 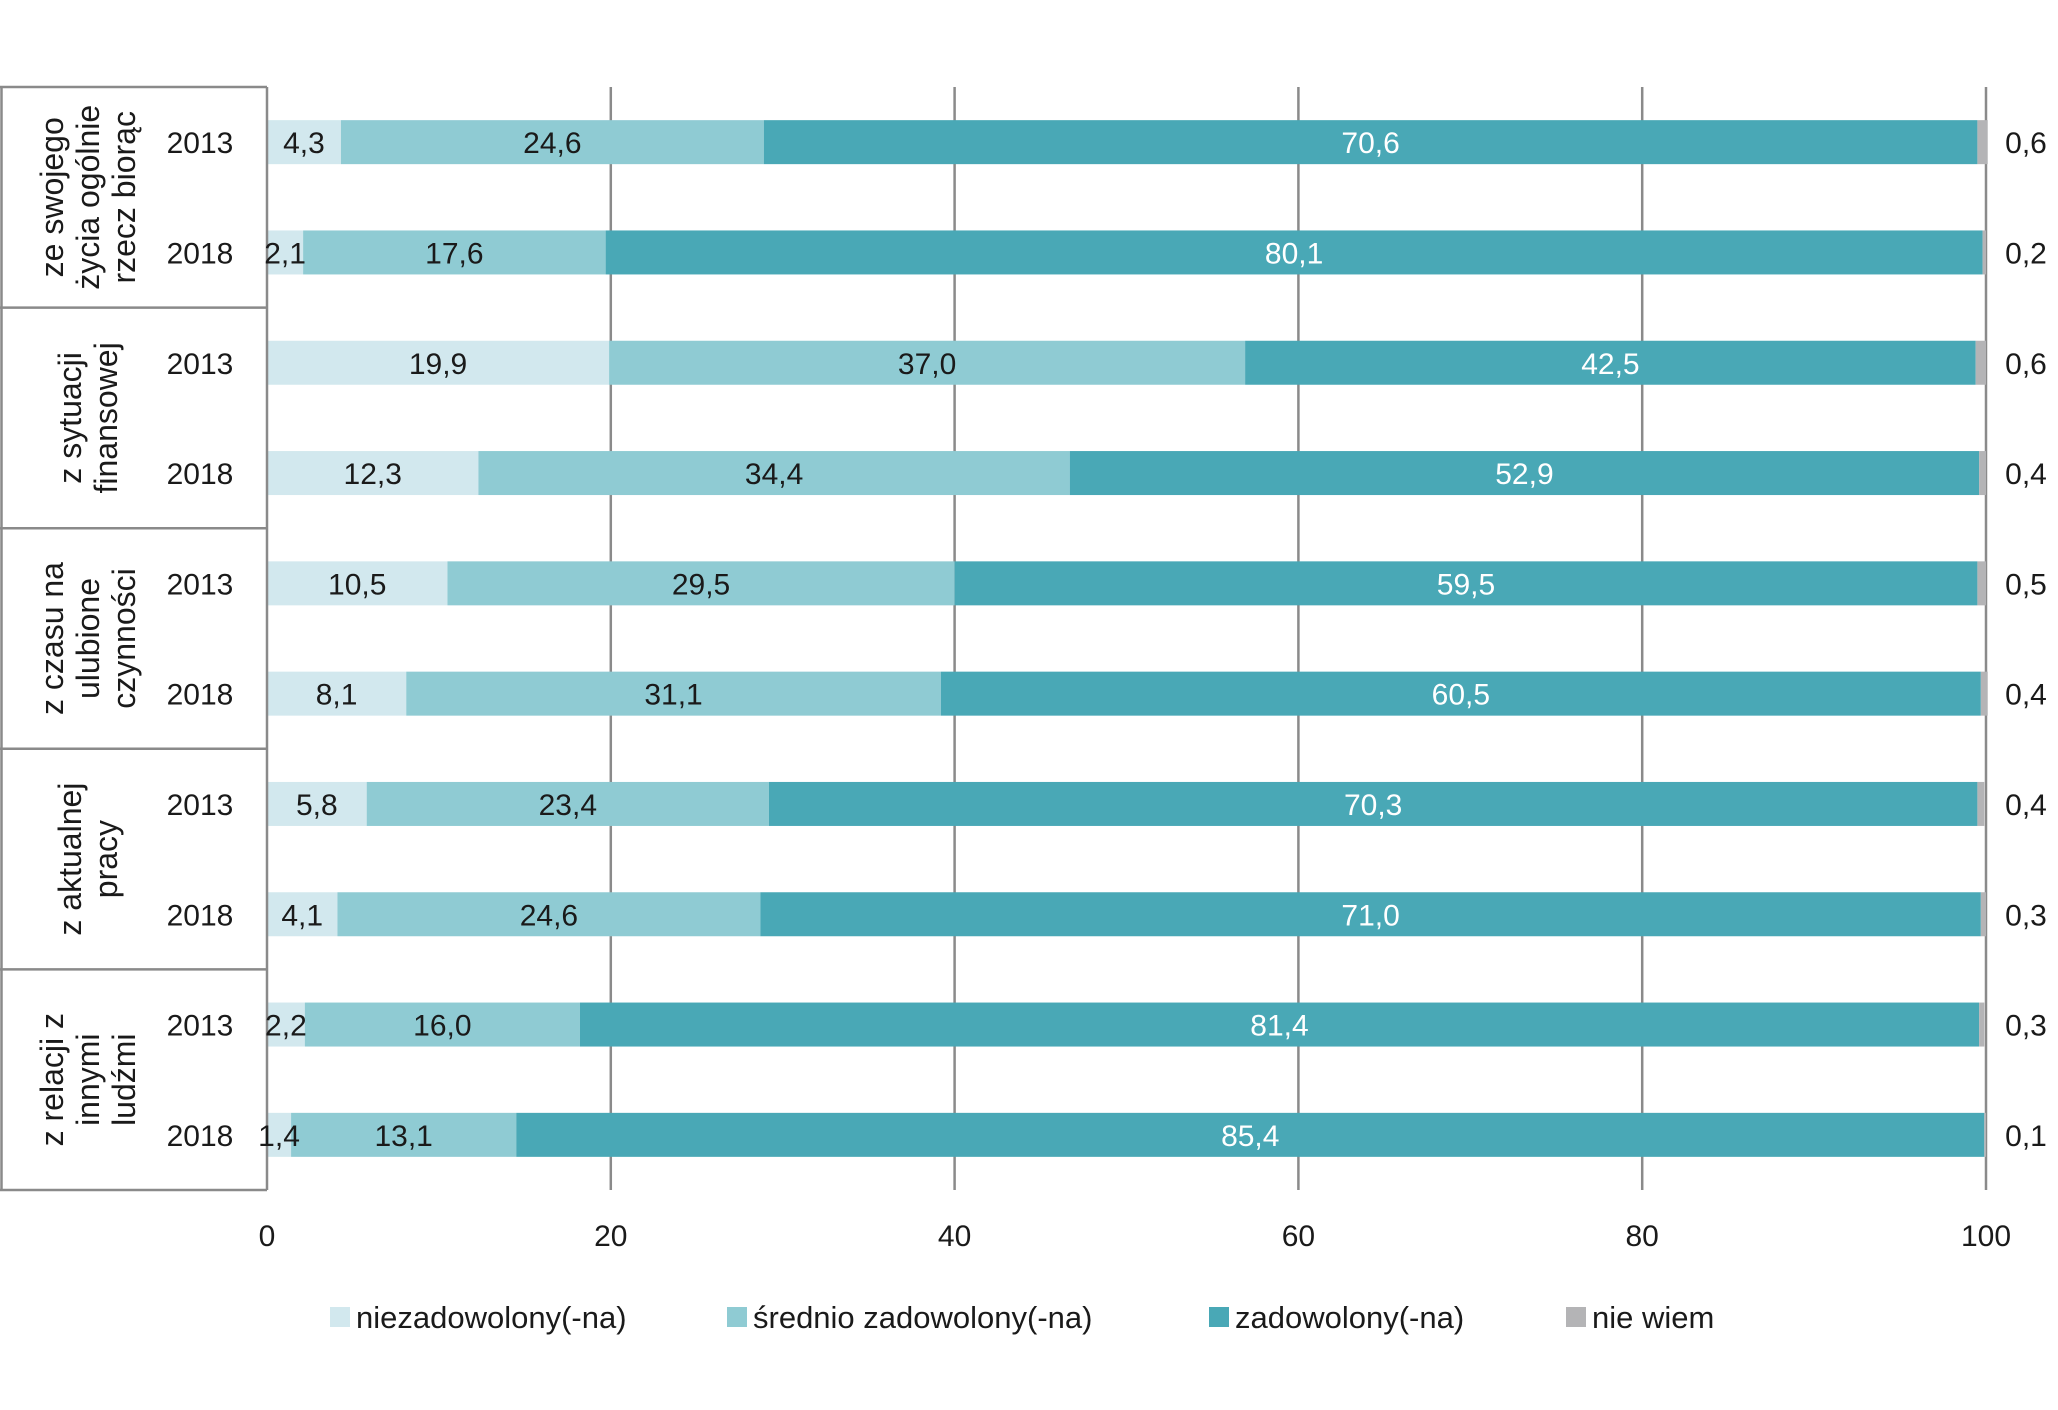 I want to click on data-label: 4,1, so click(x=302, y=915).